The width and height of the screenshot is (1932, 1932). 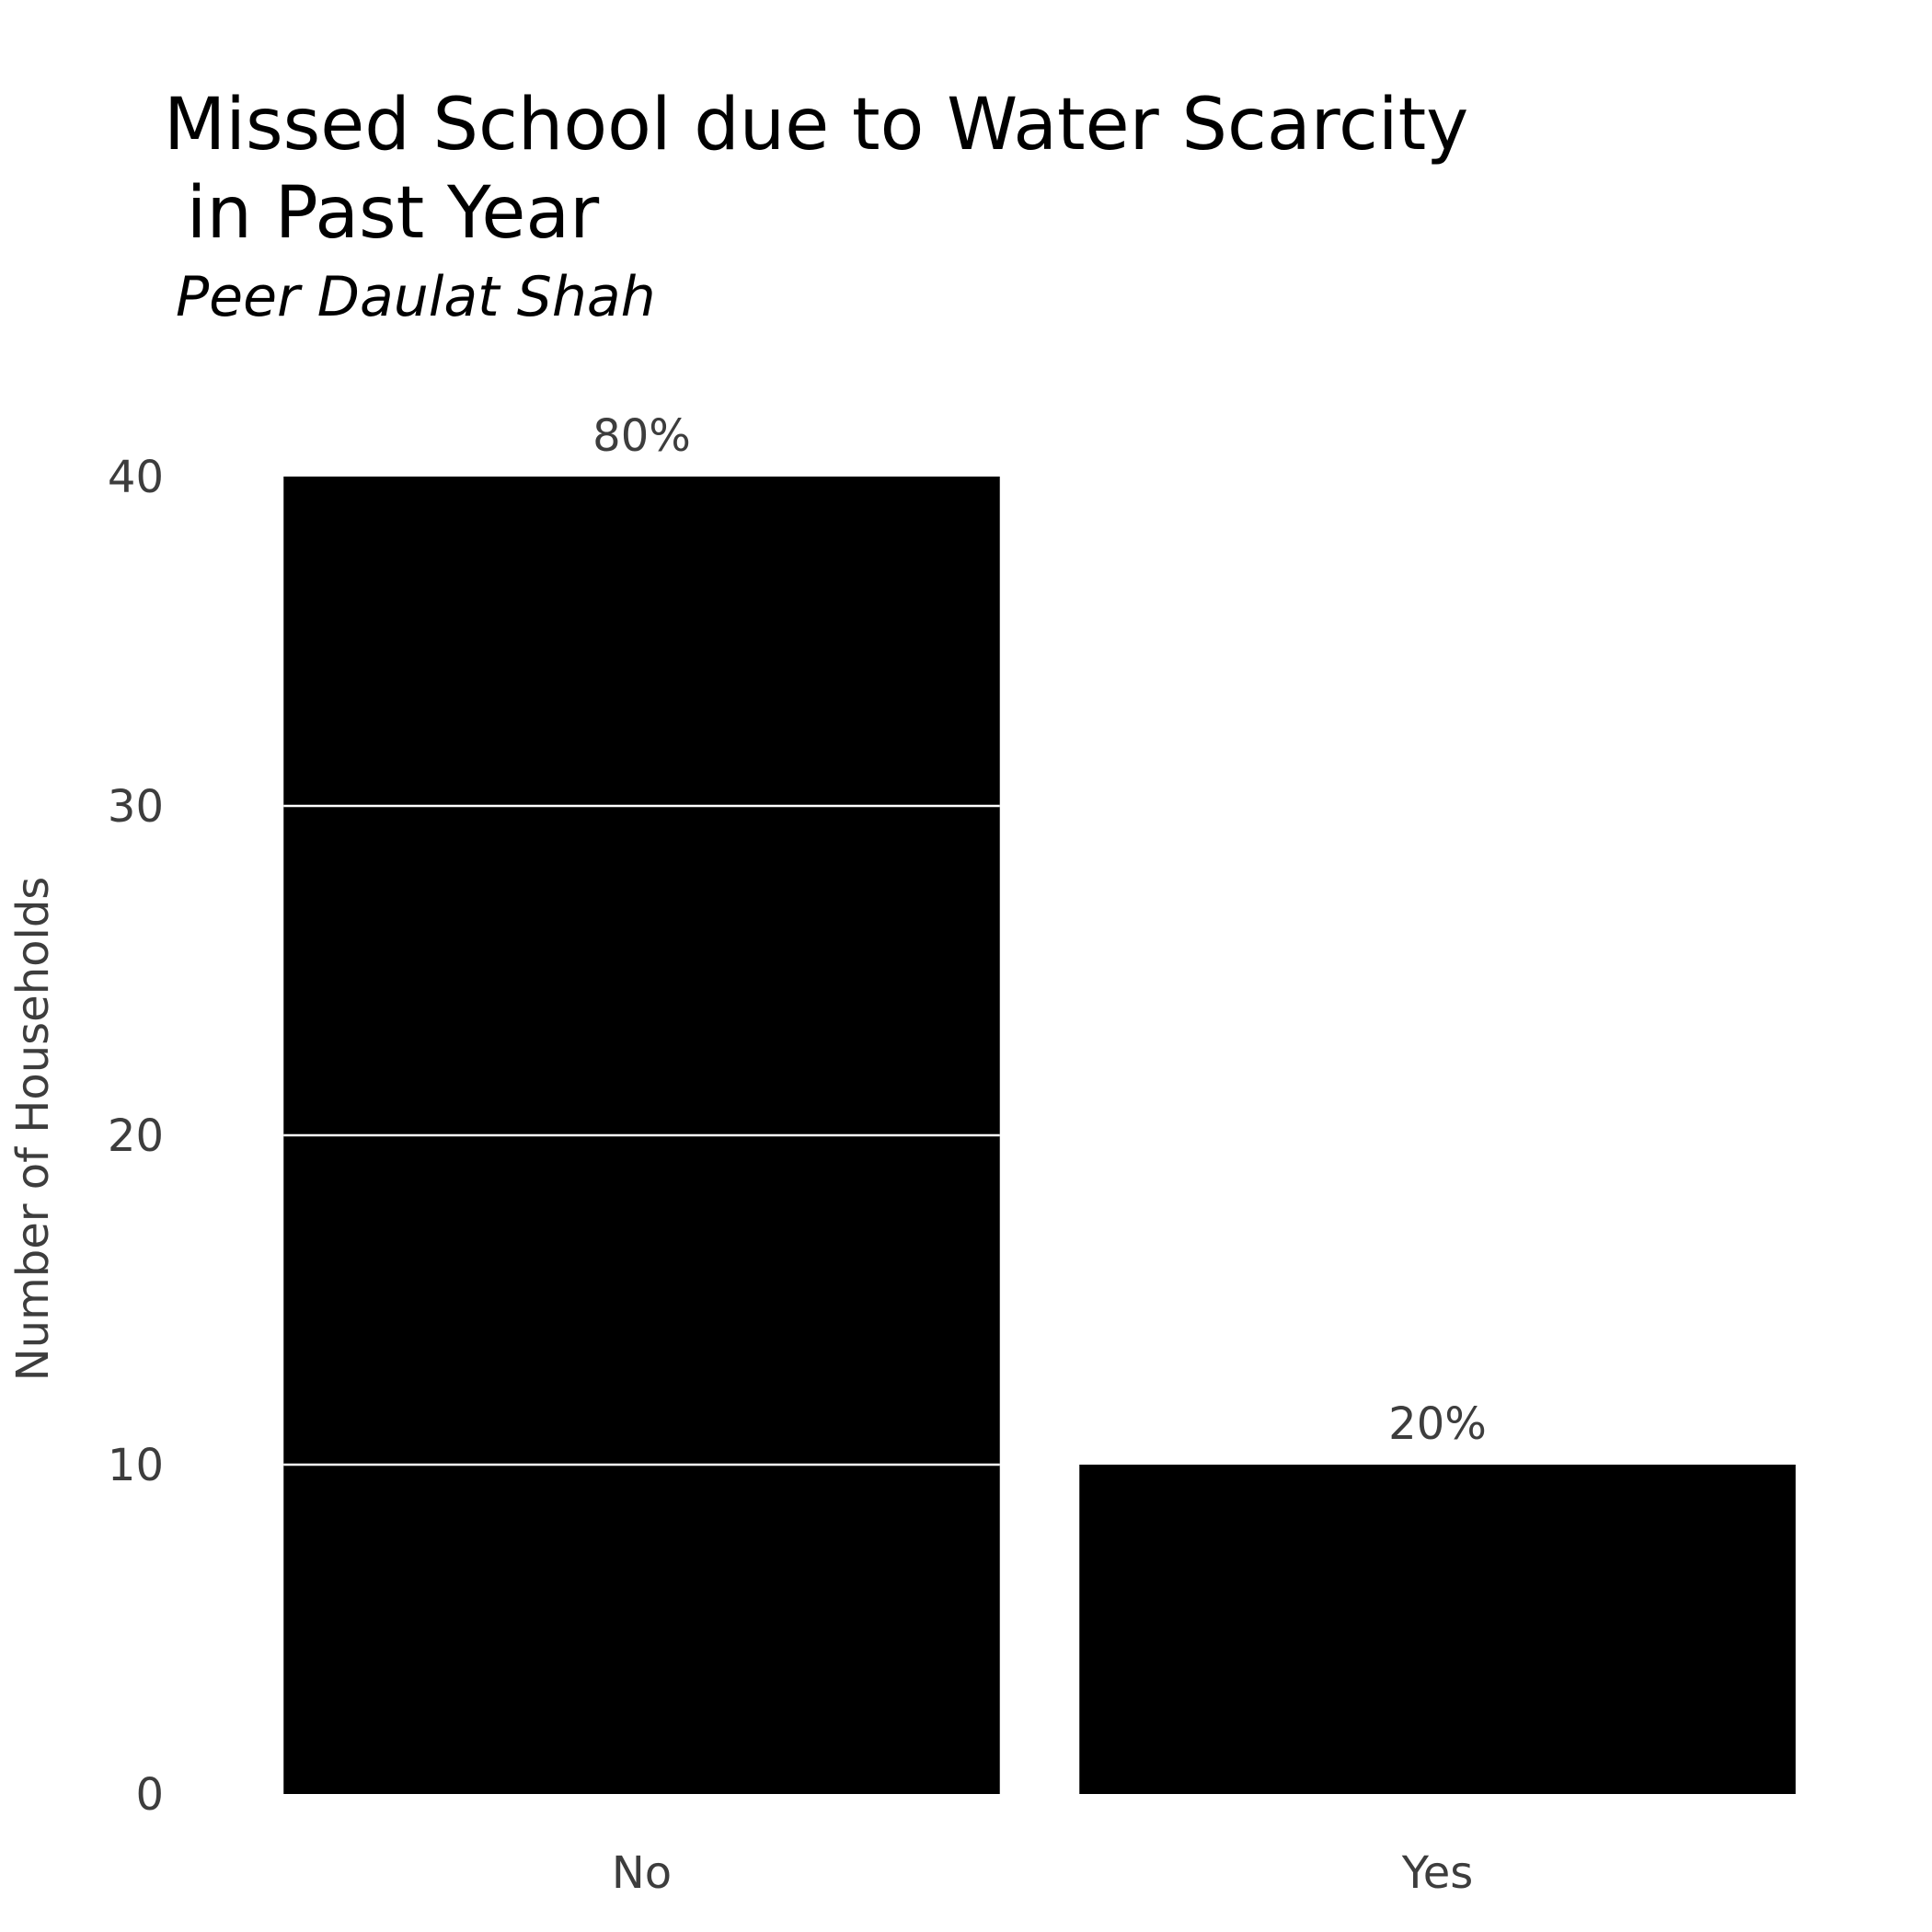 I want to click on x-tick-label-yes: Yes, so click(x=1437, y=1873).